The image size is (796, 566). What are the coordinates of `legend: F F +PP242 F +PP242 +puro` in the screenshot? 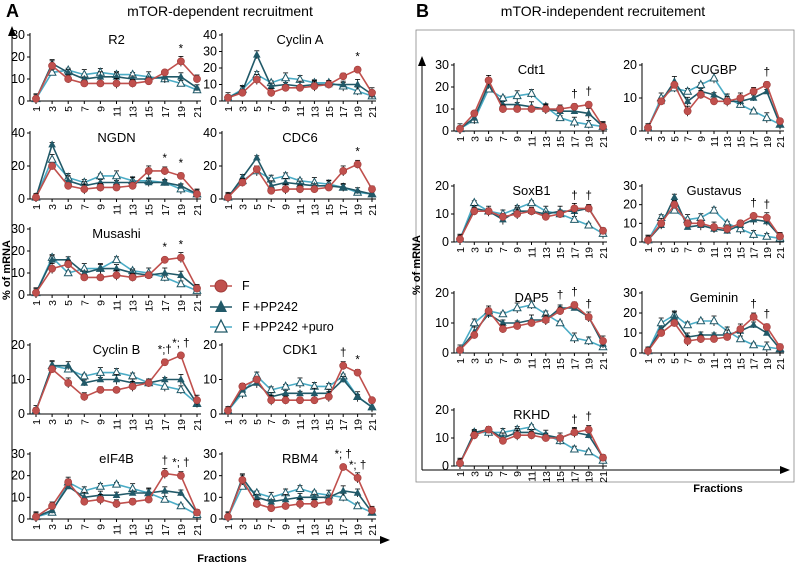 It's located at (272, 306).